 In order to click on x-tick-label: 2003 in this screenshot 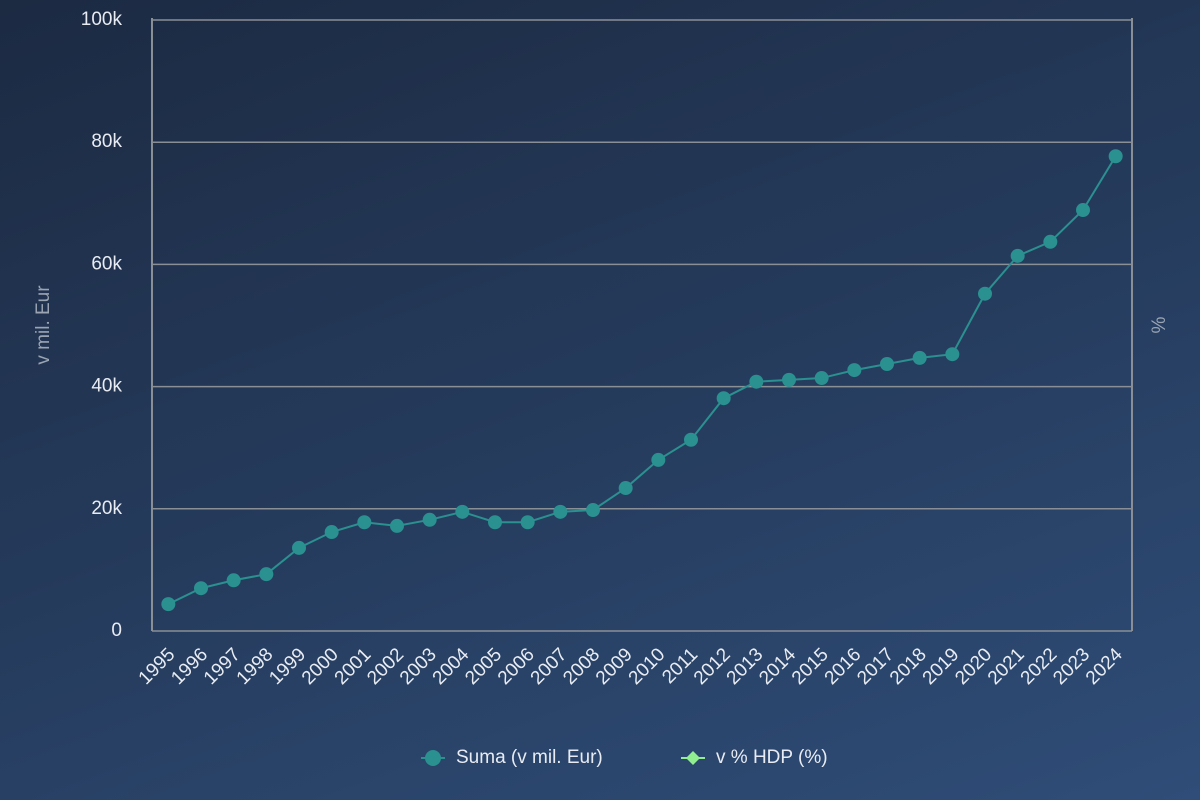, I will do `click(418, 666)`.